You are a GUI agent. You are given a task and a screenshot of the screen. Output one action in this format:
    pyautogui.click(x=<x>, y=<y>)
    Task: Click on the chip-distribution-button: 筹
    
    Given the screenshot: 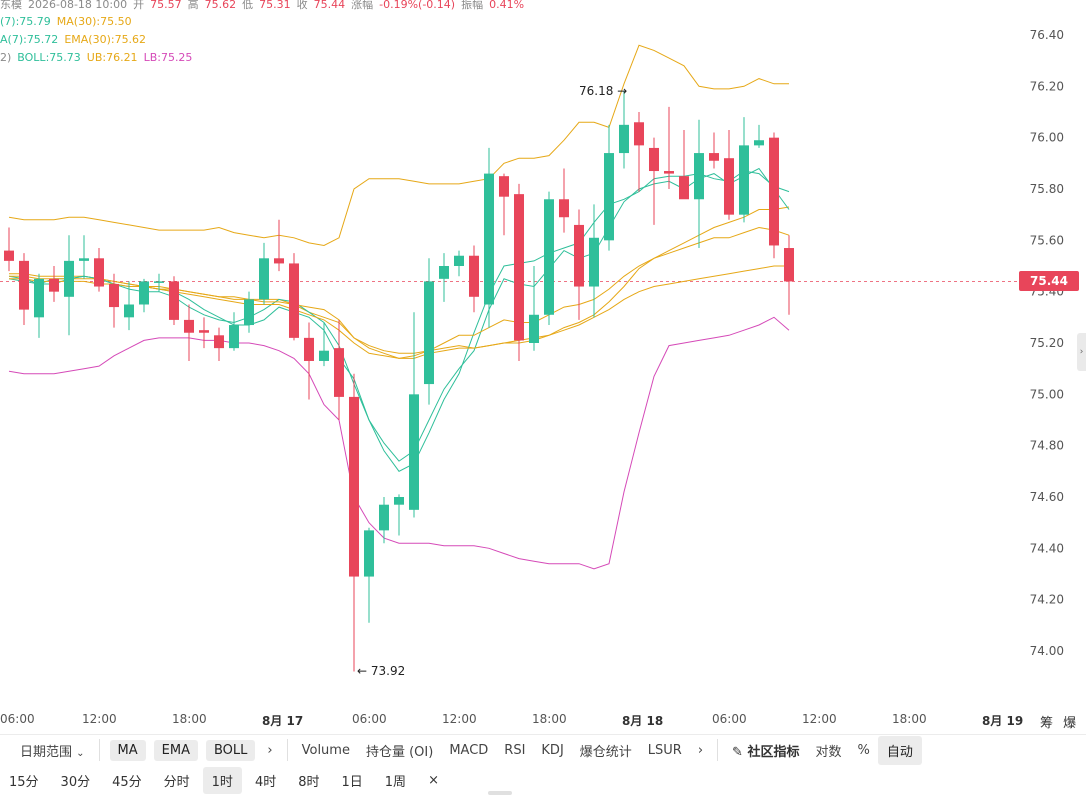 What is the action you would take?
    pyautogui.click(x=1047, y=723)
    